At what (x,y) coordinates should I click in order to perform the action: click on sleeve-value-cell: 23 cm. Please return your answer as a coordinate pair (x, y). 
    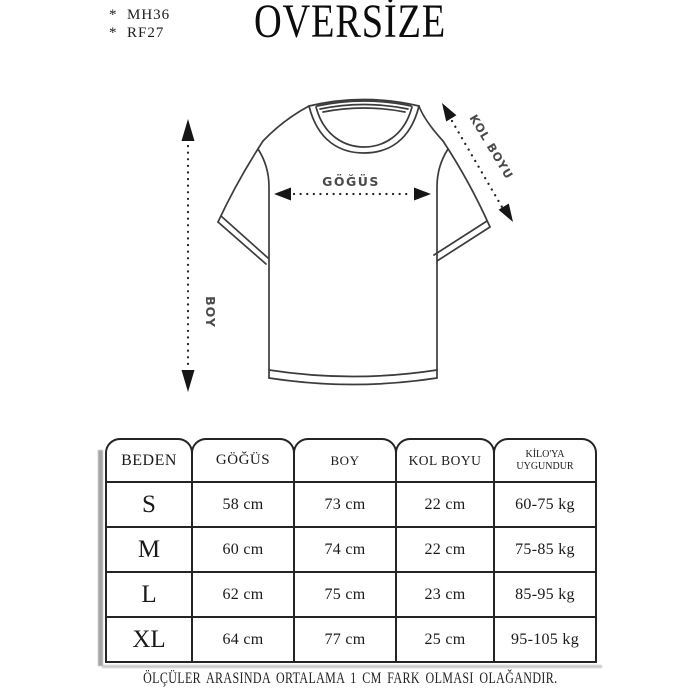
    Looking at the image, I should click on (445, 594).